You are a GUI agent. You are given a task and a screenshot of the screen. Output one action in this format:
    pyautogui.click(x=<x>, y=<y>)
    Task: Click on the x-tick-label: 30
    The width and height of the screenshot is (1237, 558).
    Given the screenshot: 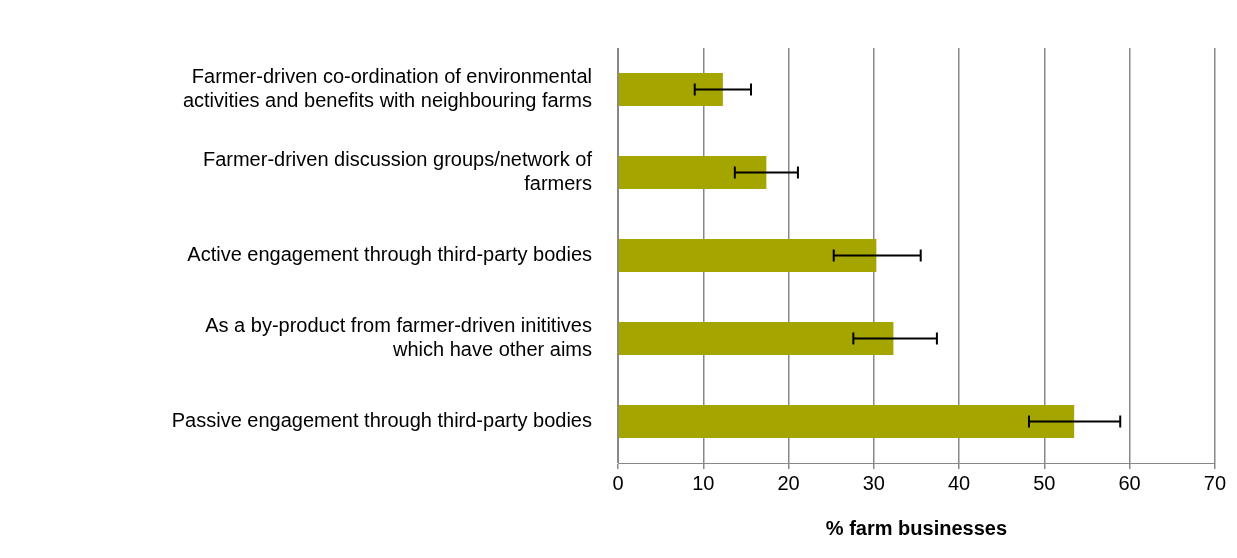 What is the action you would take?
    pyautogui.click(x=873, y=482)
    